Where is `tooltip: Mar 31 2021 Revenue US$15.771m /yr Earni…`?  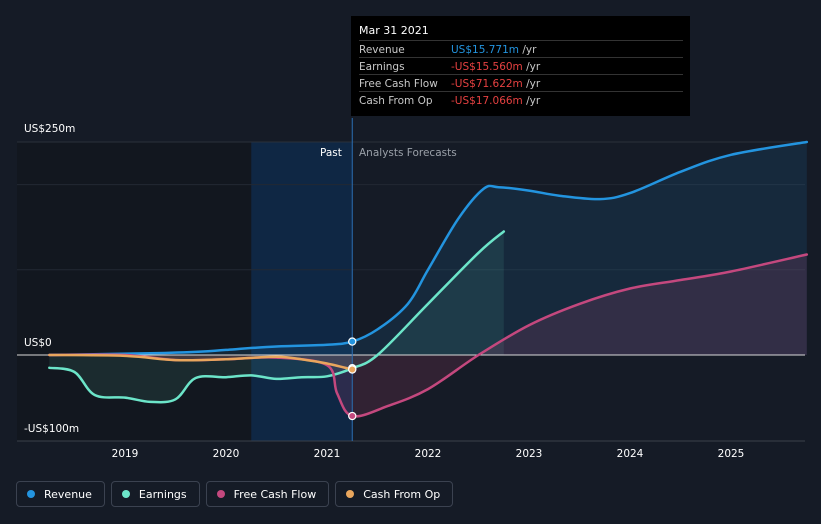
tooltip: Mar 31 2021 Revenue US$15.771m /yr Earni… is located at coordinates (520, 66).